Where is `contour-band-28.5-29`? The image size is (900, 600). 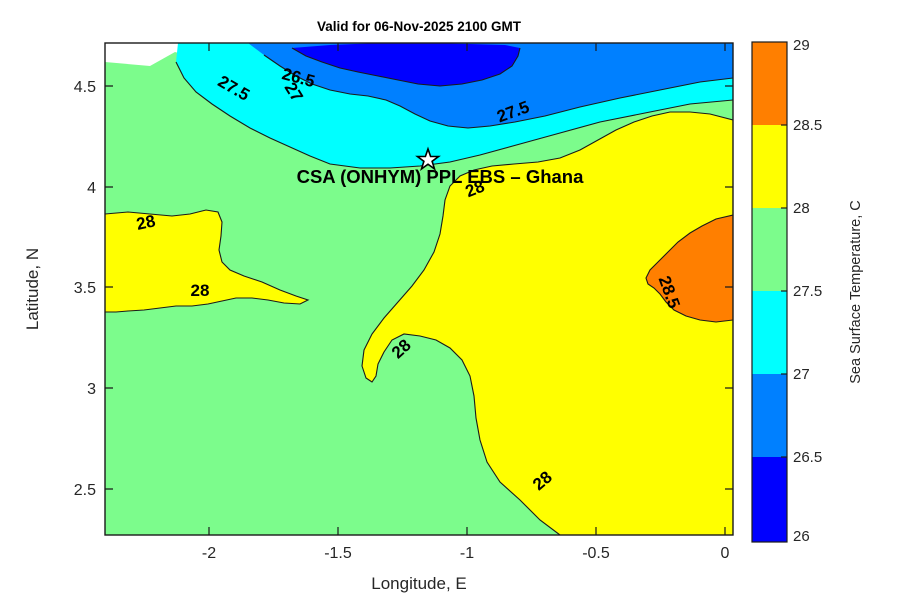 contour-band-28.5-29 is located at coordinates (689, 268).